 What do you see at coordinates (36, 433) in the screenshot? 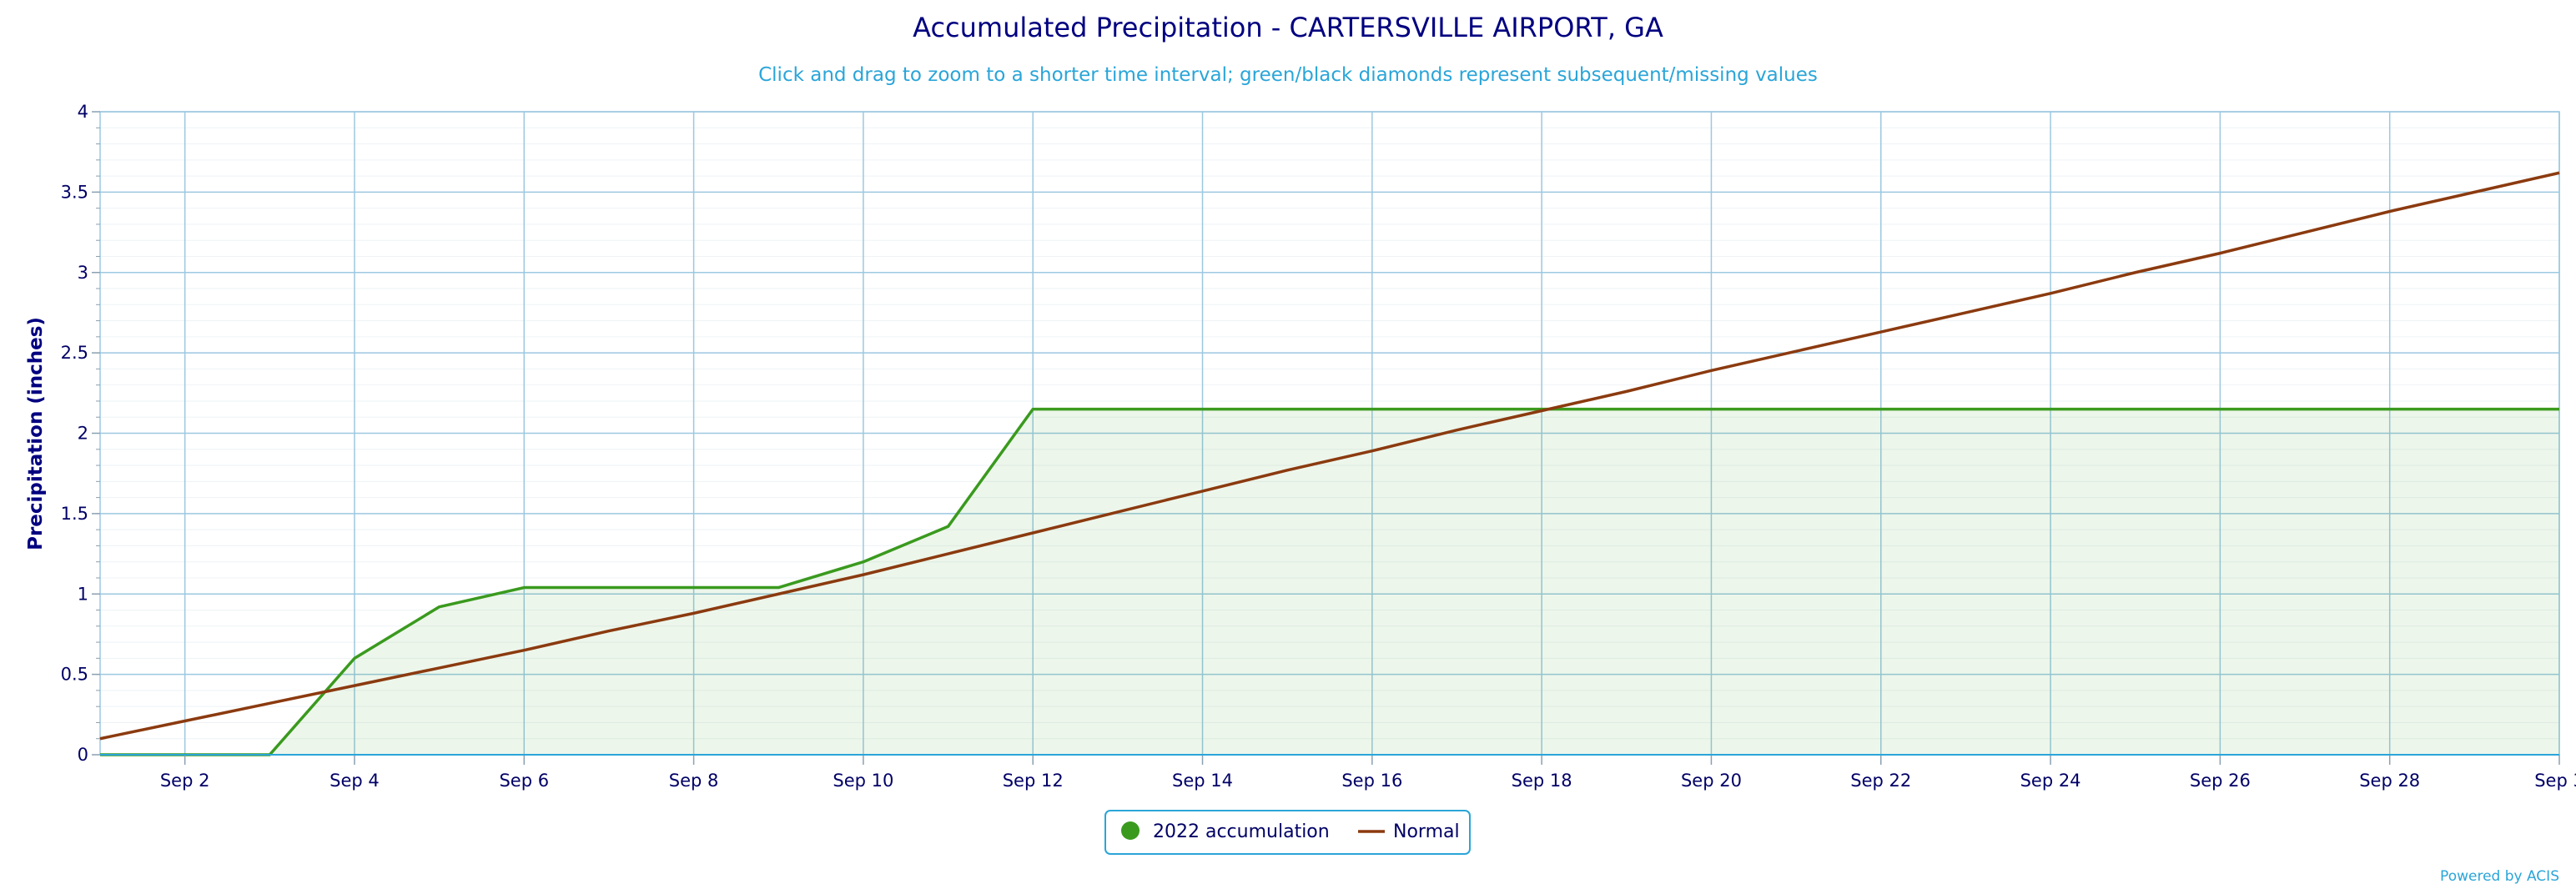
I see `y-axis-label: Precipitation (inches)` at bounding box center [36, 433].